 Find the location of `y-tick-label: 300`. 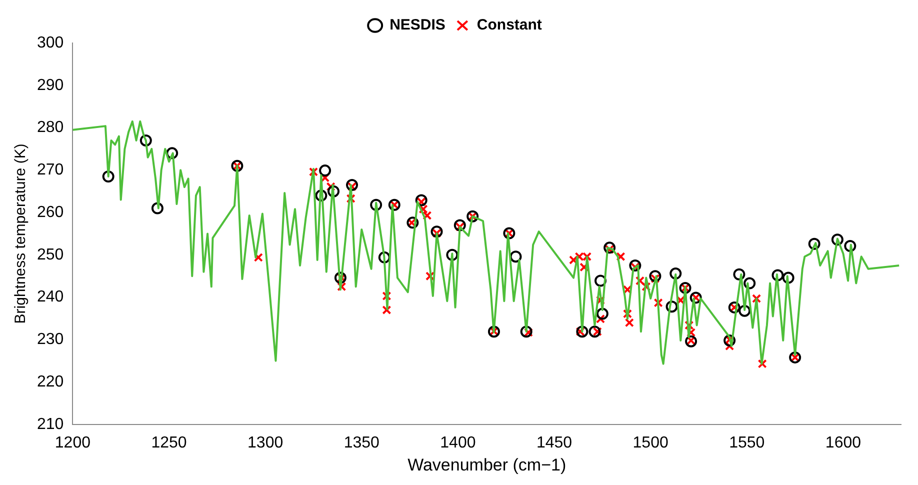

y-tick-label: 300 is located at coordinates (50, 43).